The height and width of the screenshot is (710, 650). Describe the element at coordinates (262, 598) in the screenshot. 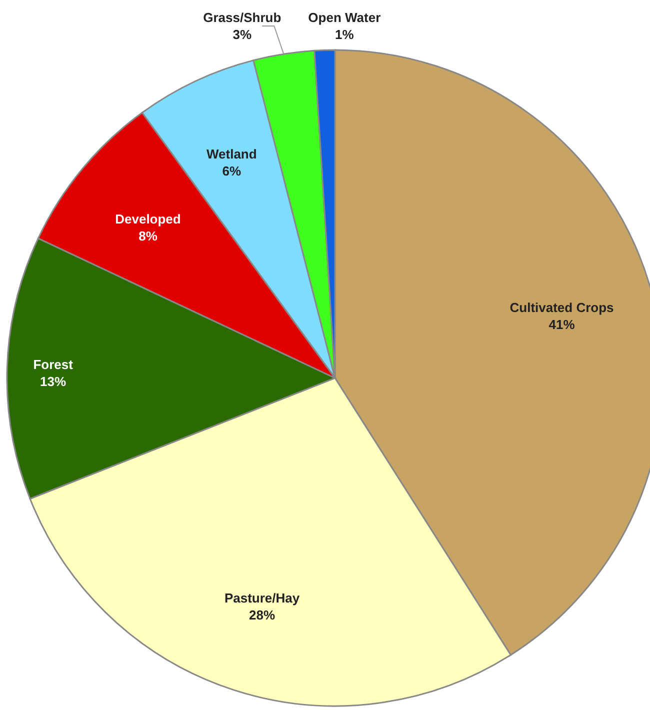

I see `slice-label: Pasture/Hay` at that location.